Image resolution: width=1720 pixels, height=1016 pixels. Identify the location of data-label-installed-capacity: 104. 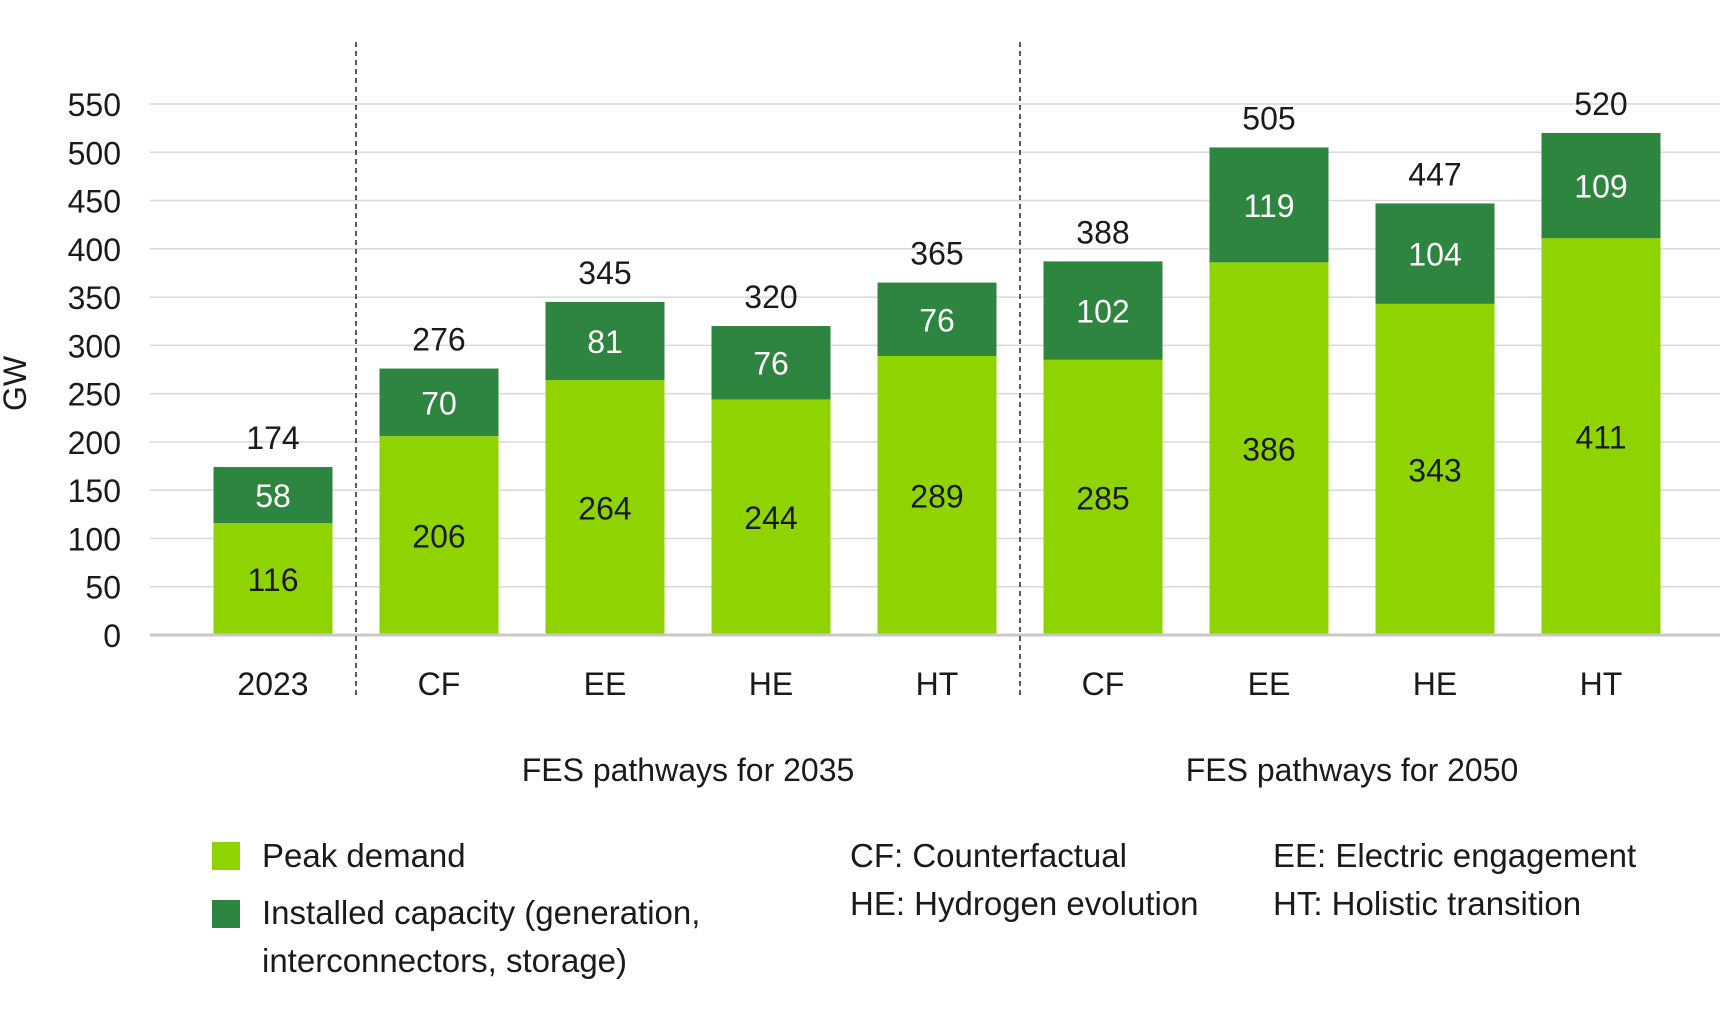
(1434, 255).